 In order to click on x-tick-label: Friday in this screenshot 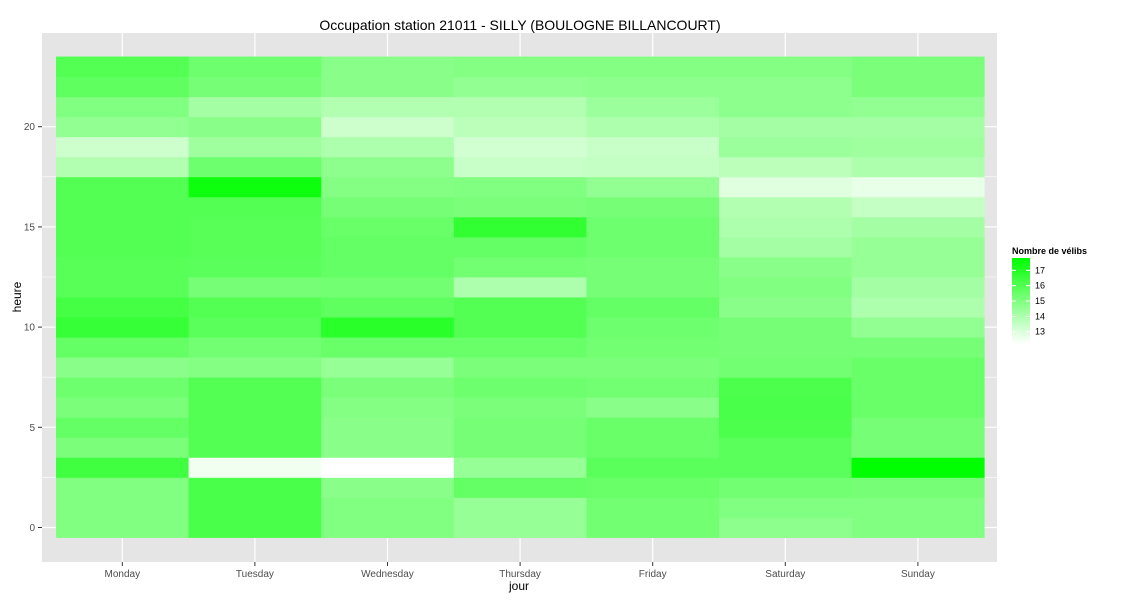, I will do `click(653, 574)`.